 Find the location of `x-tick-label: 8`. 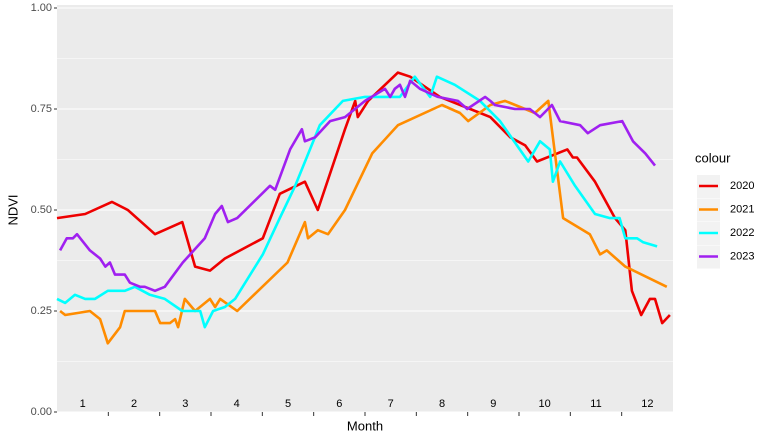

x-tick-label: 8 is located at coordinates (442, 404).